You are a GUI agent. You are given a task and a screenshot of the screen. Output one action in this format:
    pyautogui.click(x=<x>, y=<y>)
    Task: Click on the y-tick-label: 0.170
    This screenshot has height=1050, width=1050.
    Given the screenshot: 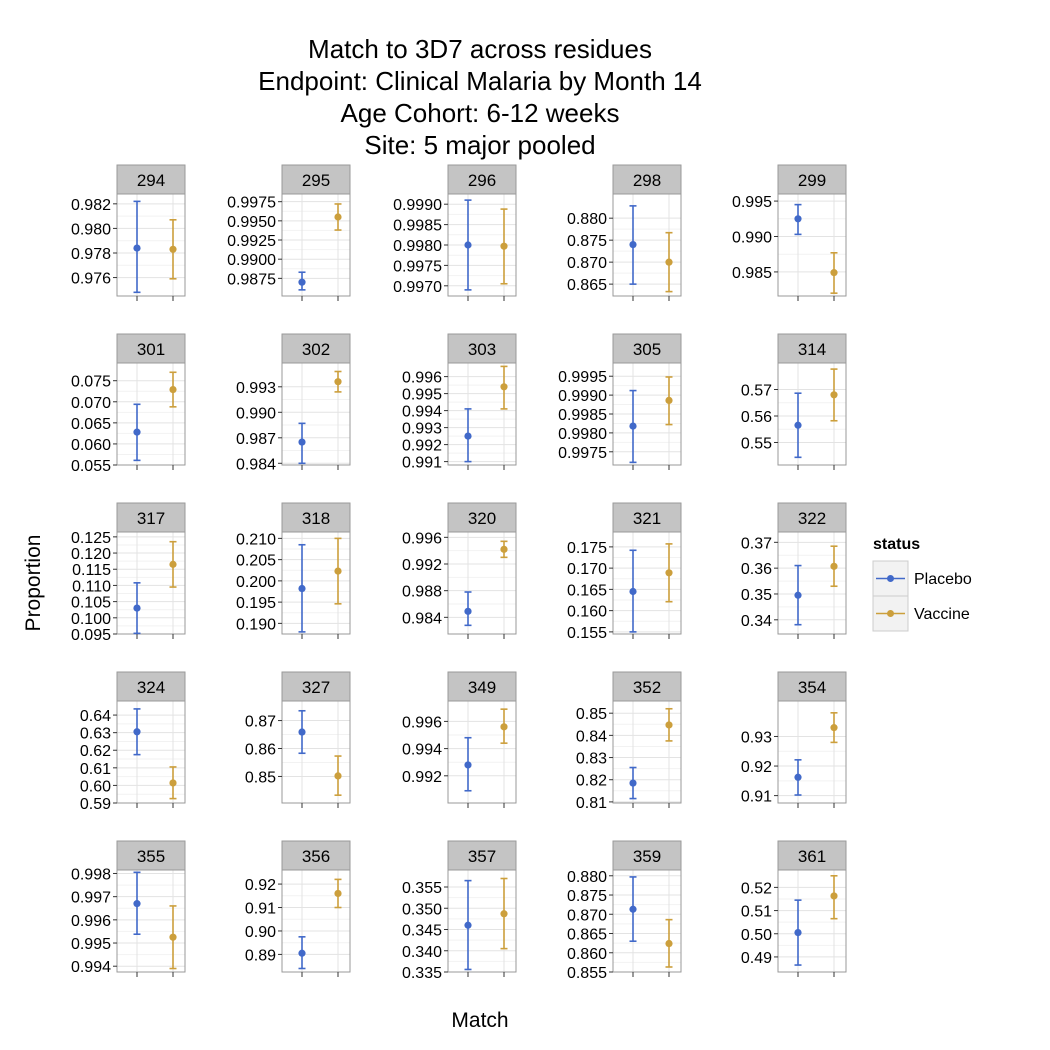 What is the action you would take?
    pyautogui.click(x=587, y=569)
    